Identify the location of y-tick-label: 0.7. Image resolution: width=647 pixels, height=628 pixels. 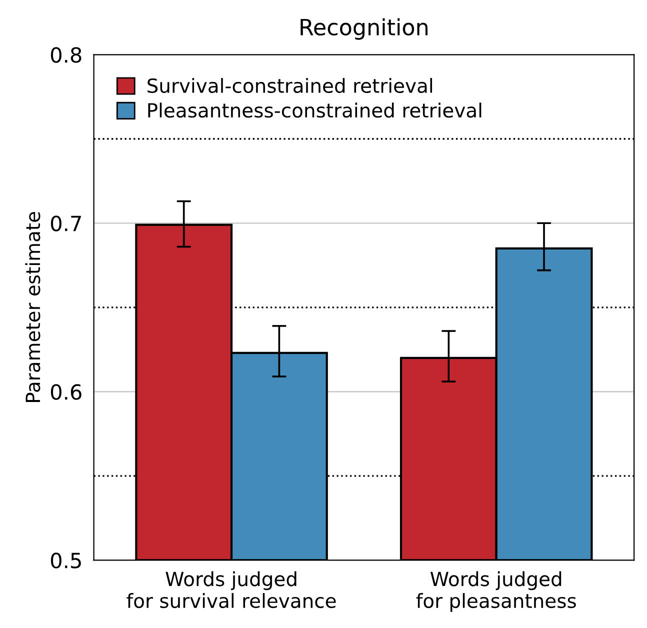
(65, 224).